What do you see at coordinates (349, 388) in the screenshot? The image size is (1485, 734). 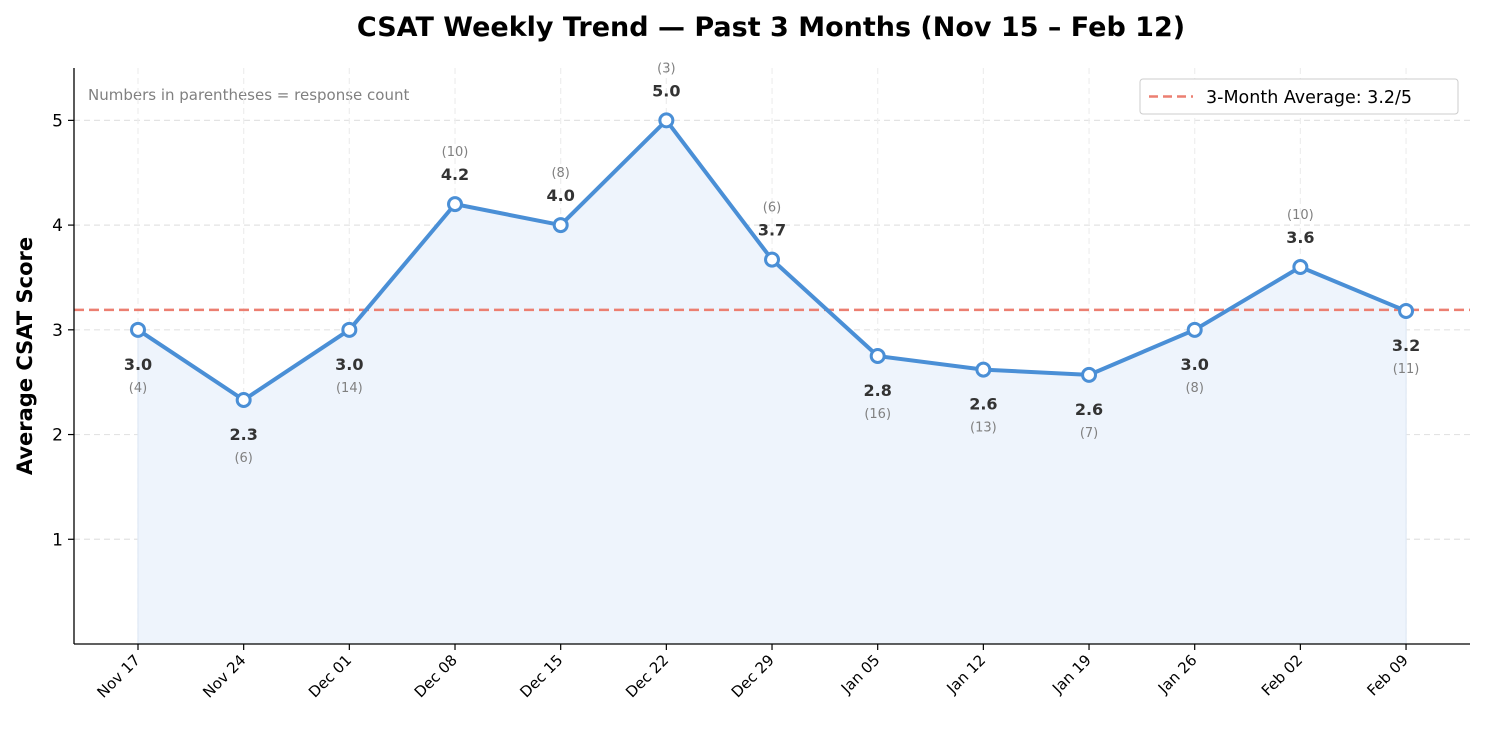 I see `response-count-label: (14)` at bounding box center [349, 388].